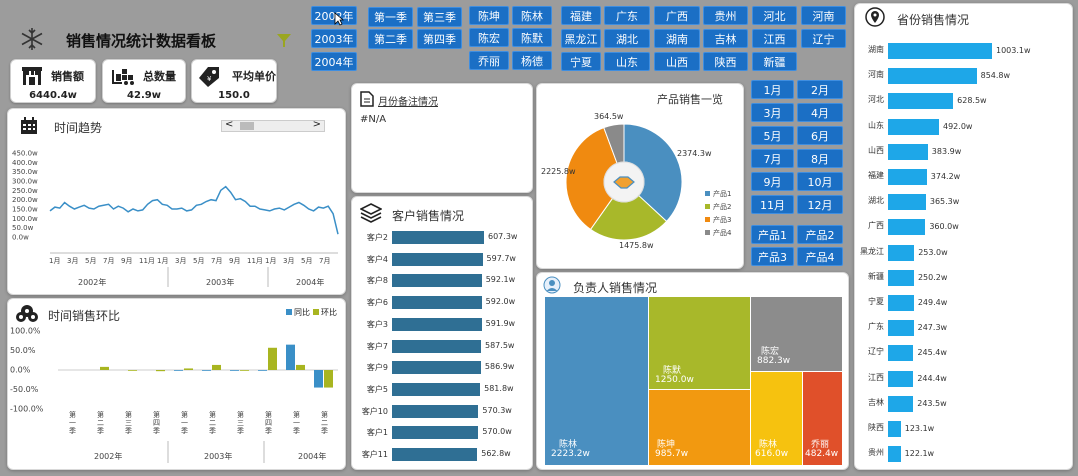  What do you see at coordinates (772, 158) in the screenshot?
I see `slicer-month: 7月` at bounding box center [772, 158].